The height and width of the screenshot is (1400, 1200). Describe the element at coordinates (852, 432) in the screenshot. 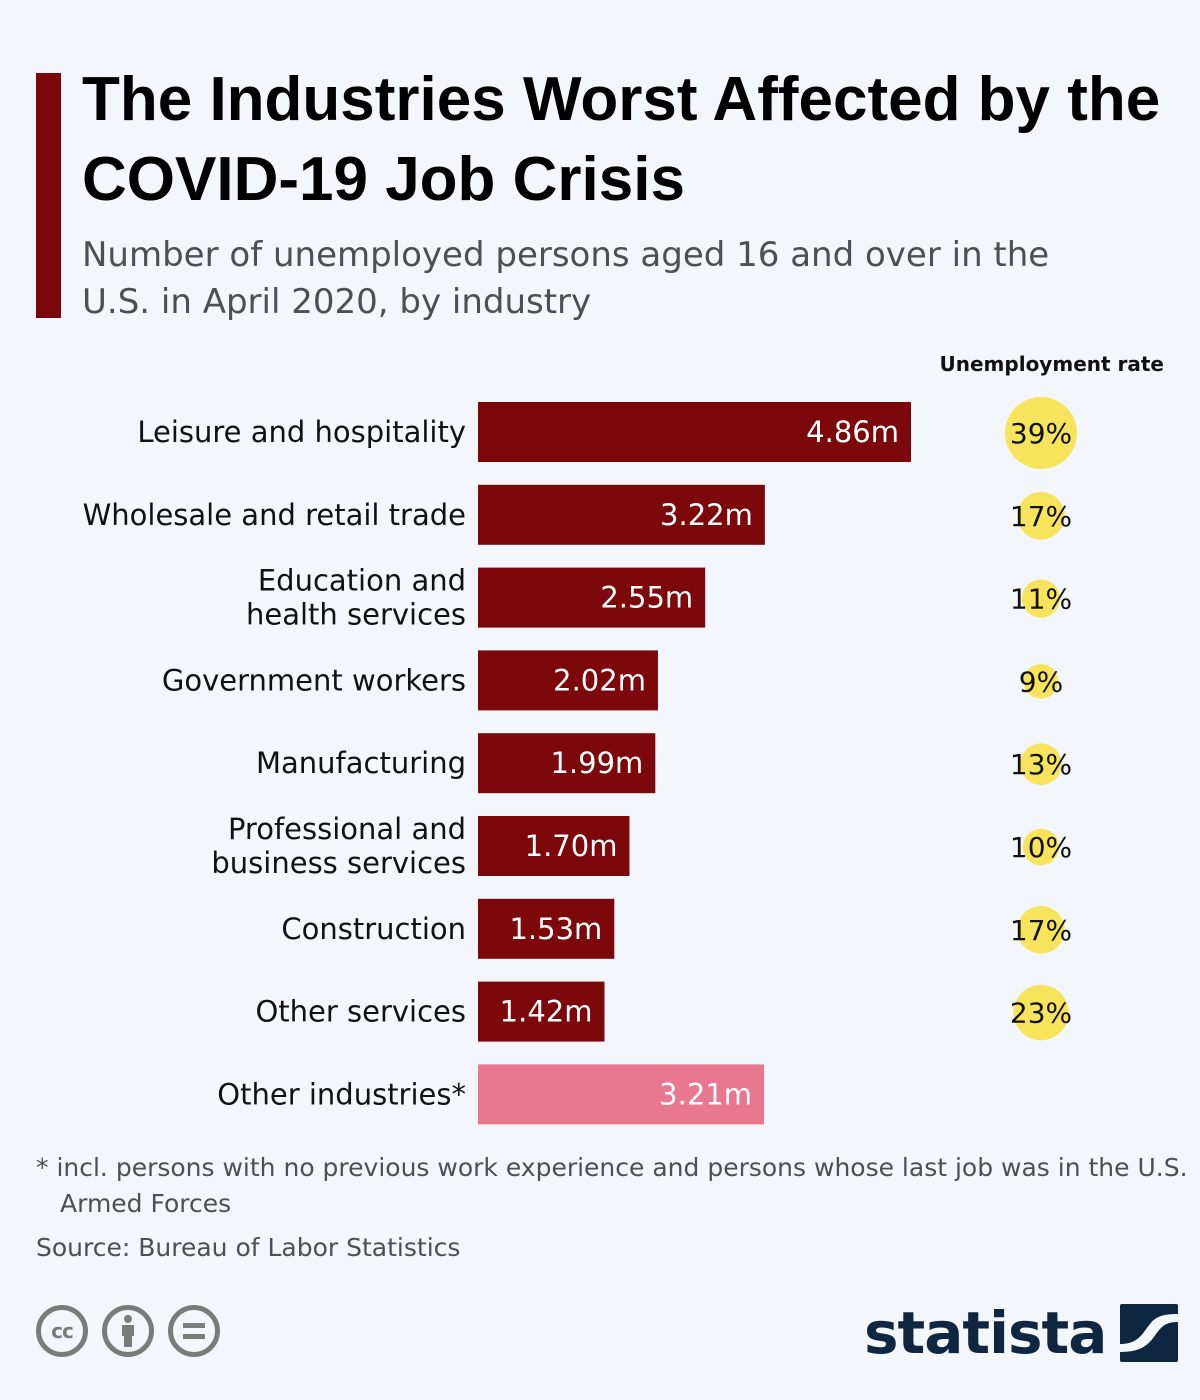

I see `value-label: 4.86m` at that location.